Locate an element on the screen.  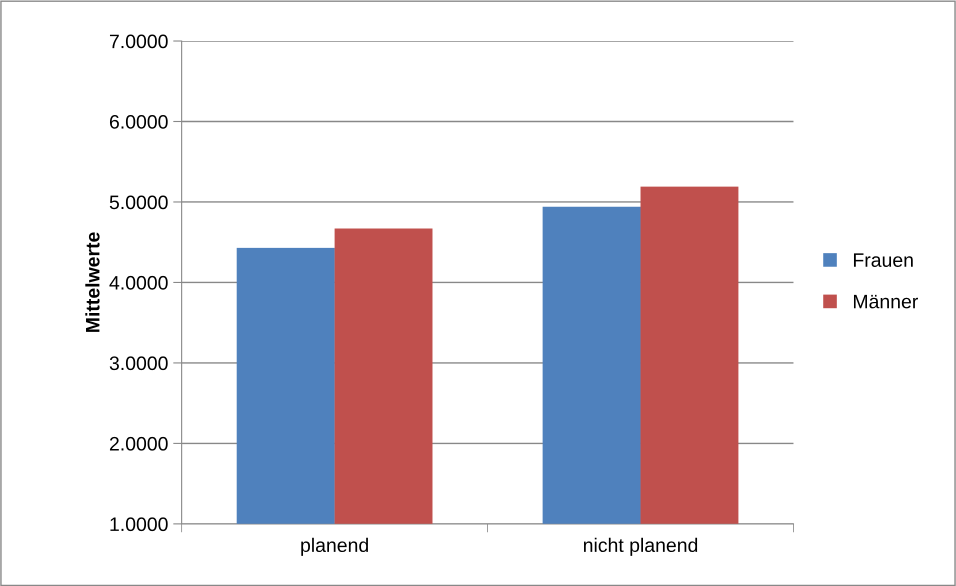
x-tick-label: planend is located at coordinates (334, 547).